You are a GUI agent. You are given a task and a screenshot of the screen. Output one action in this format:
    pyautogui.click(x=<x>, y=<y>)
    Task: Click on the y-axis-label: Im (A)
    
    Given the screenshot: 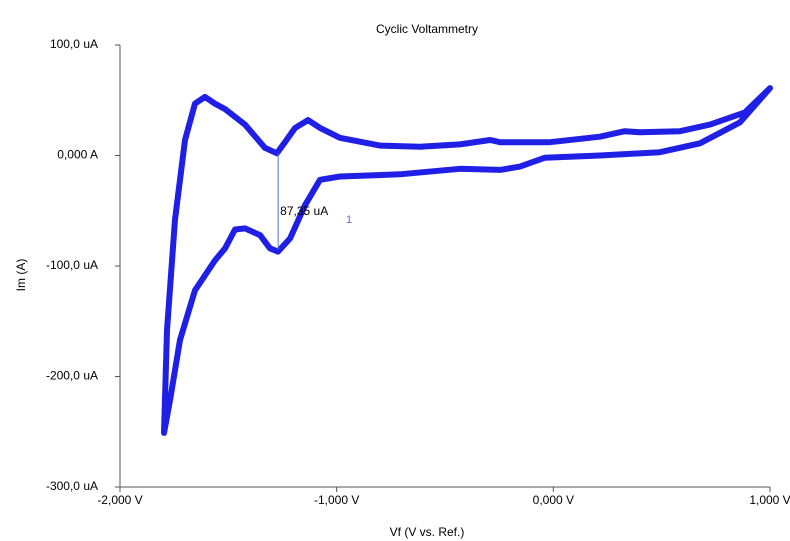 What is the action you would take?
    pyautogui.click(x=21, y=275)
    